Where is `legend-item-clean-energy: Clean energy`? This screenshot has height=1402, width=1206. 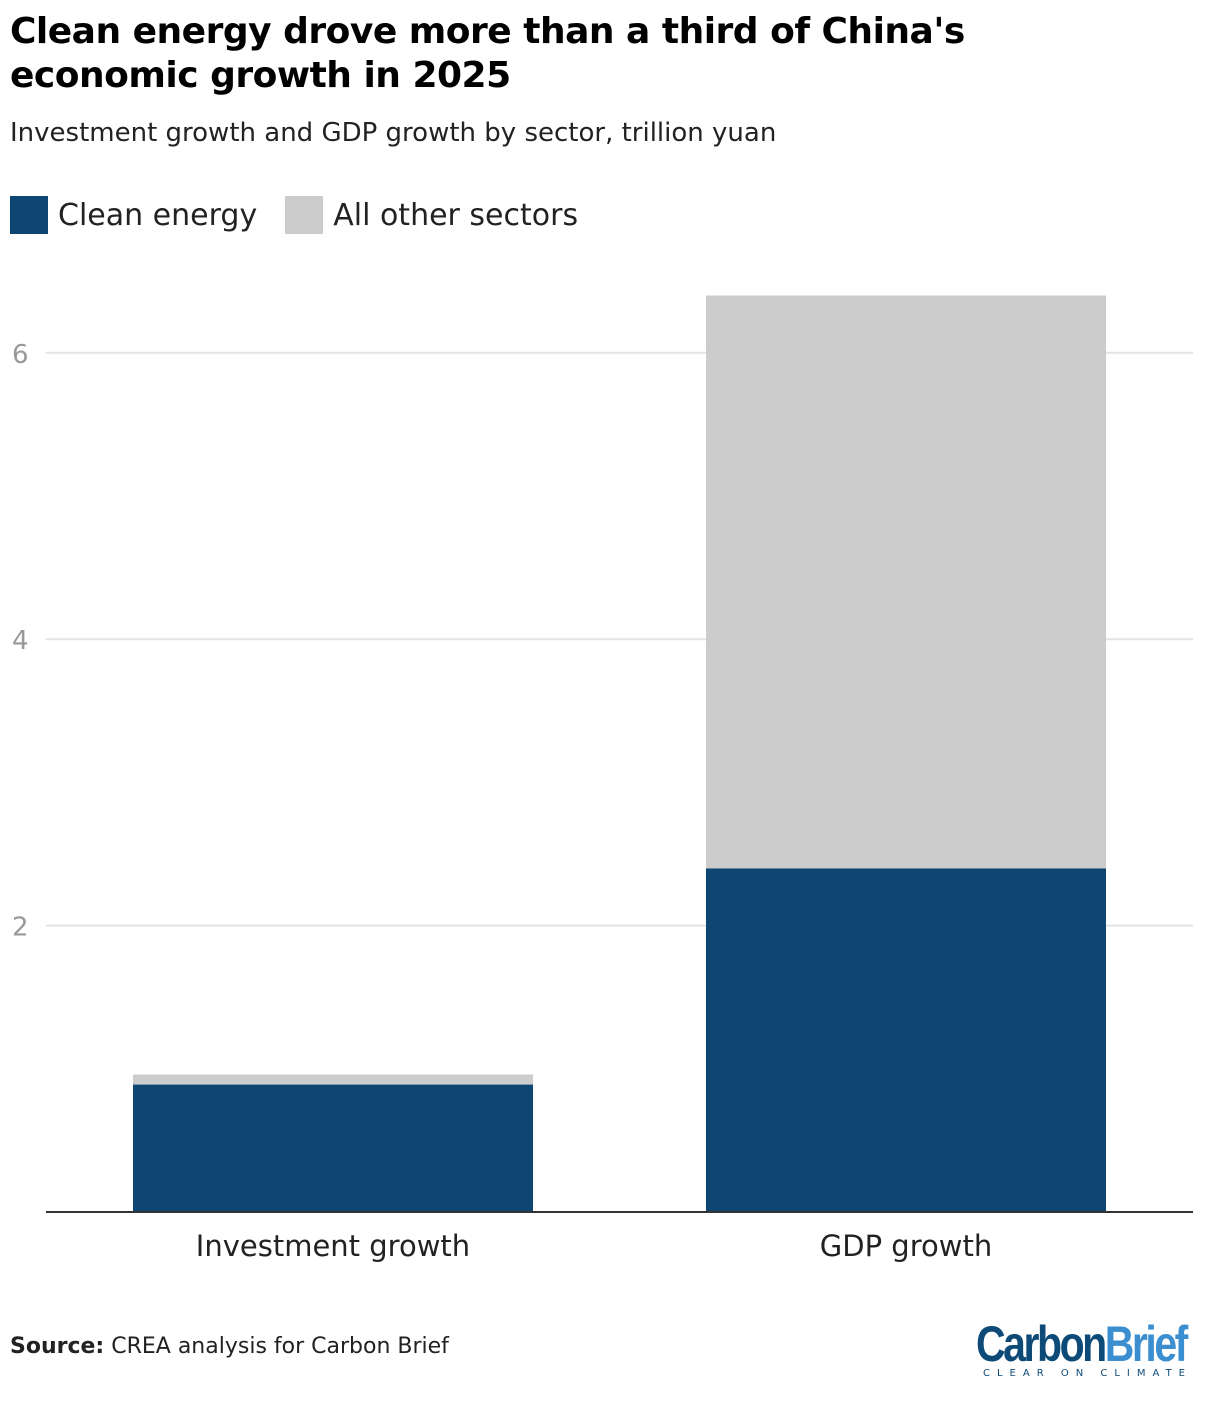
legend-item-clean-energy: Clean energy is located at coordinates (133, 215).